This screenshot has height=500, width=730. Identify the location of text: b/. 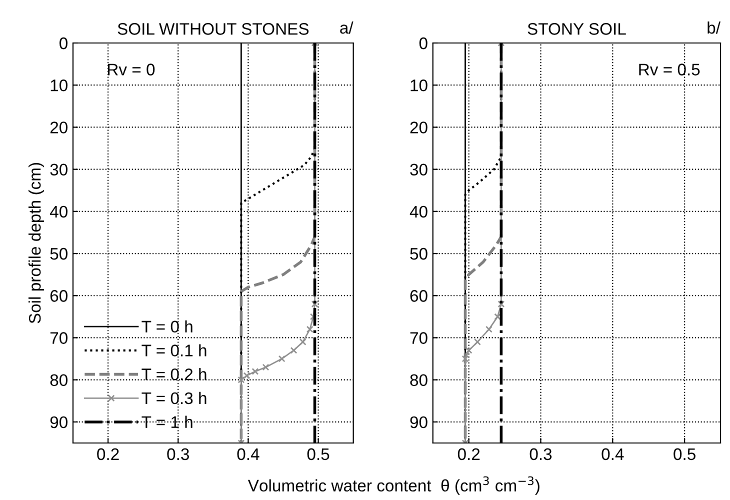
(714, 27).